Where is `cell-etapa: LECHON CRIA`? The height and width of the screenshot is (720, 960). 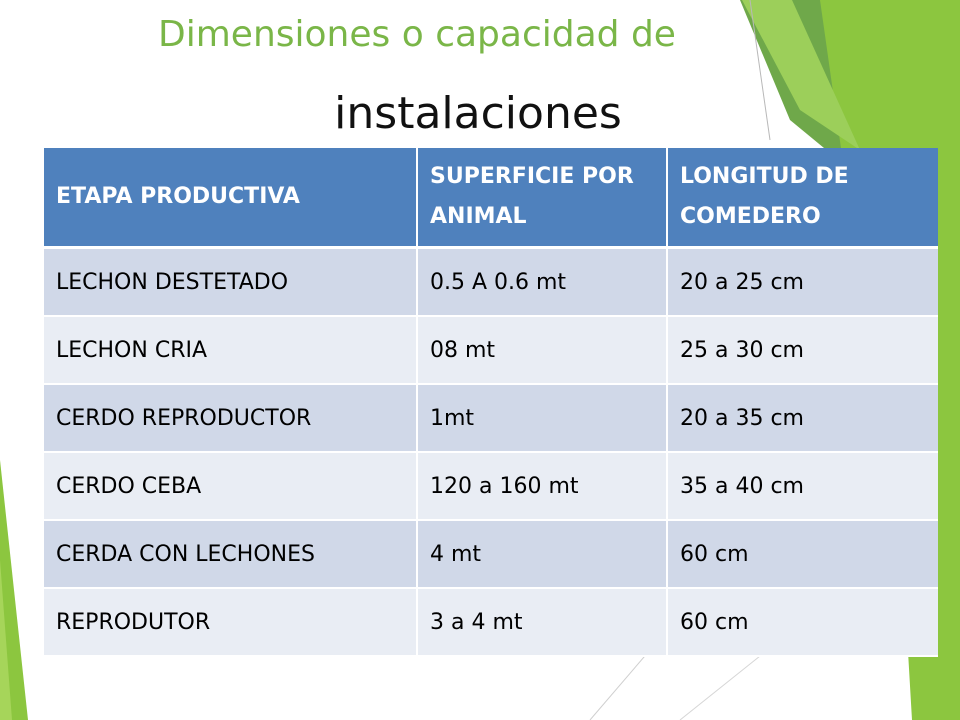
cell-etapa: LECHON CRIA is located at coordinates (231, 350).